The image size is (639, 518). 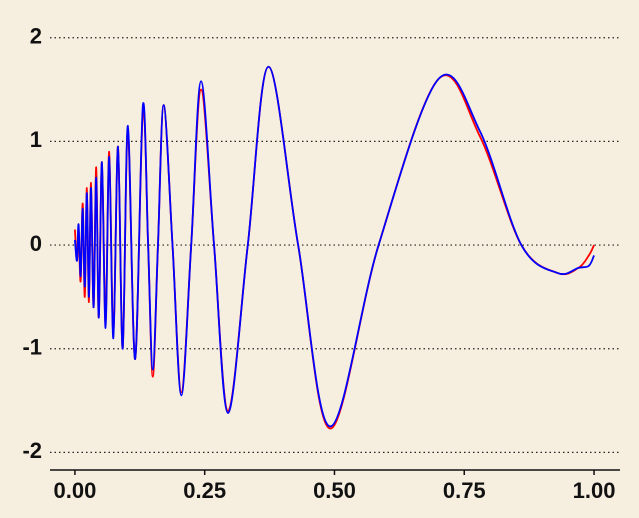 What do you see at coordinates (75, 490) in the screenshot?
I see `x-tick-label: 0.00` at bounding box center [75, 490].